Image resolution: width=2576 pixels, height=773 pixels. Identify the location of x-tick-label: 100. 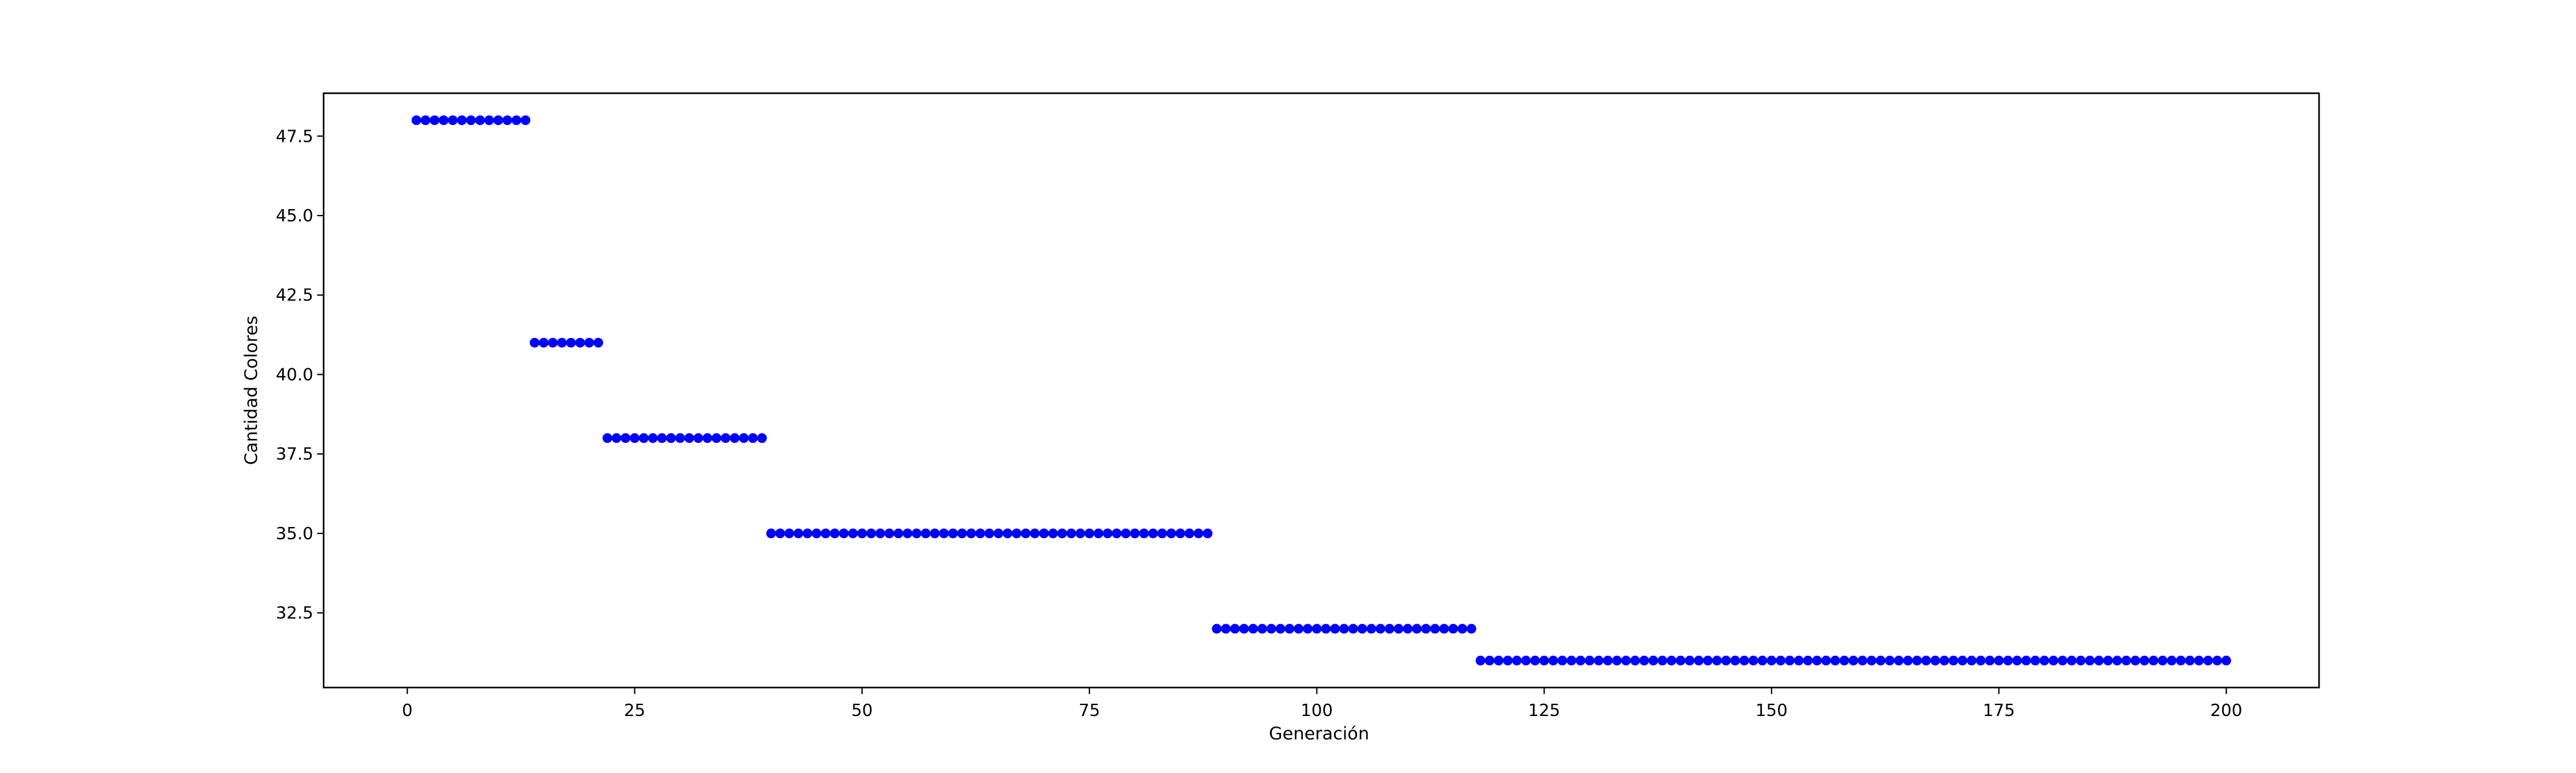
(1317, 711).